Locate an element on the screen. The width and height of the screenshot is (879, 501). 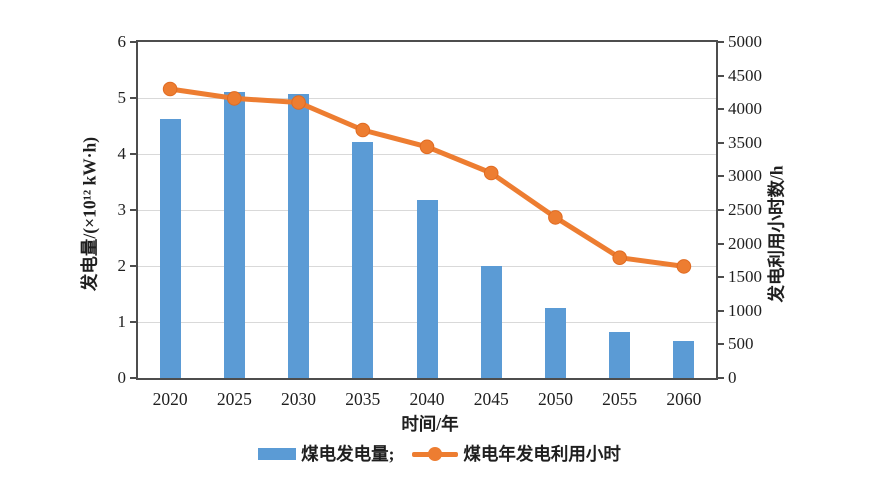
bar-2025 is located at coordinates (234, 235).